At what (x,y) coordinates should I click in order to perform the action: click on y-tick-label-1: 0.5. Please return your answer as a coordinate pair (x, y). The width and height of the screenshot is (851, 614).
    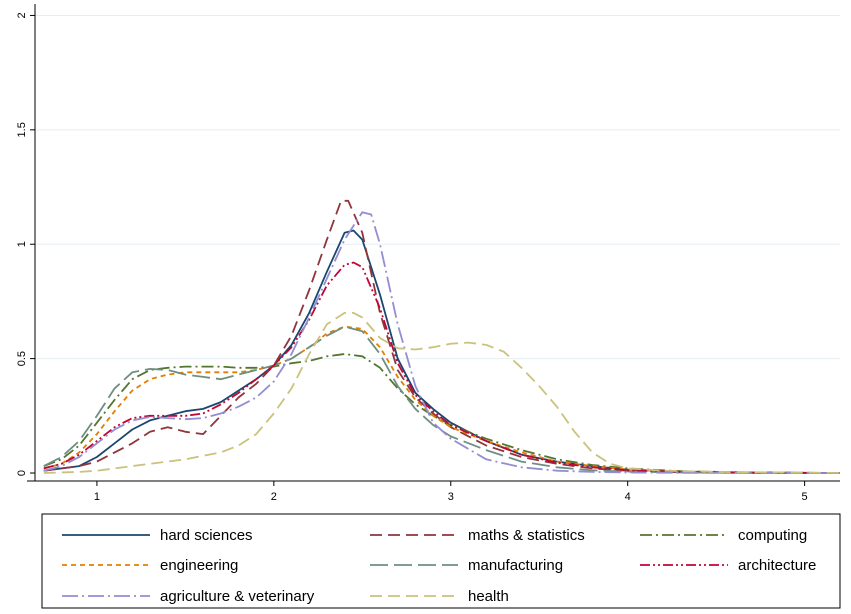
    Looking at the image, I should click on (22, 358).